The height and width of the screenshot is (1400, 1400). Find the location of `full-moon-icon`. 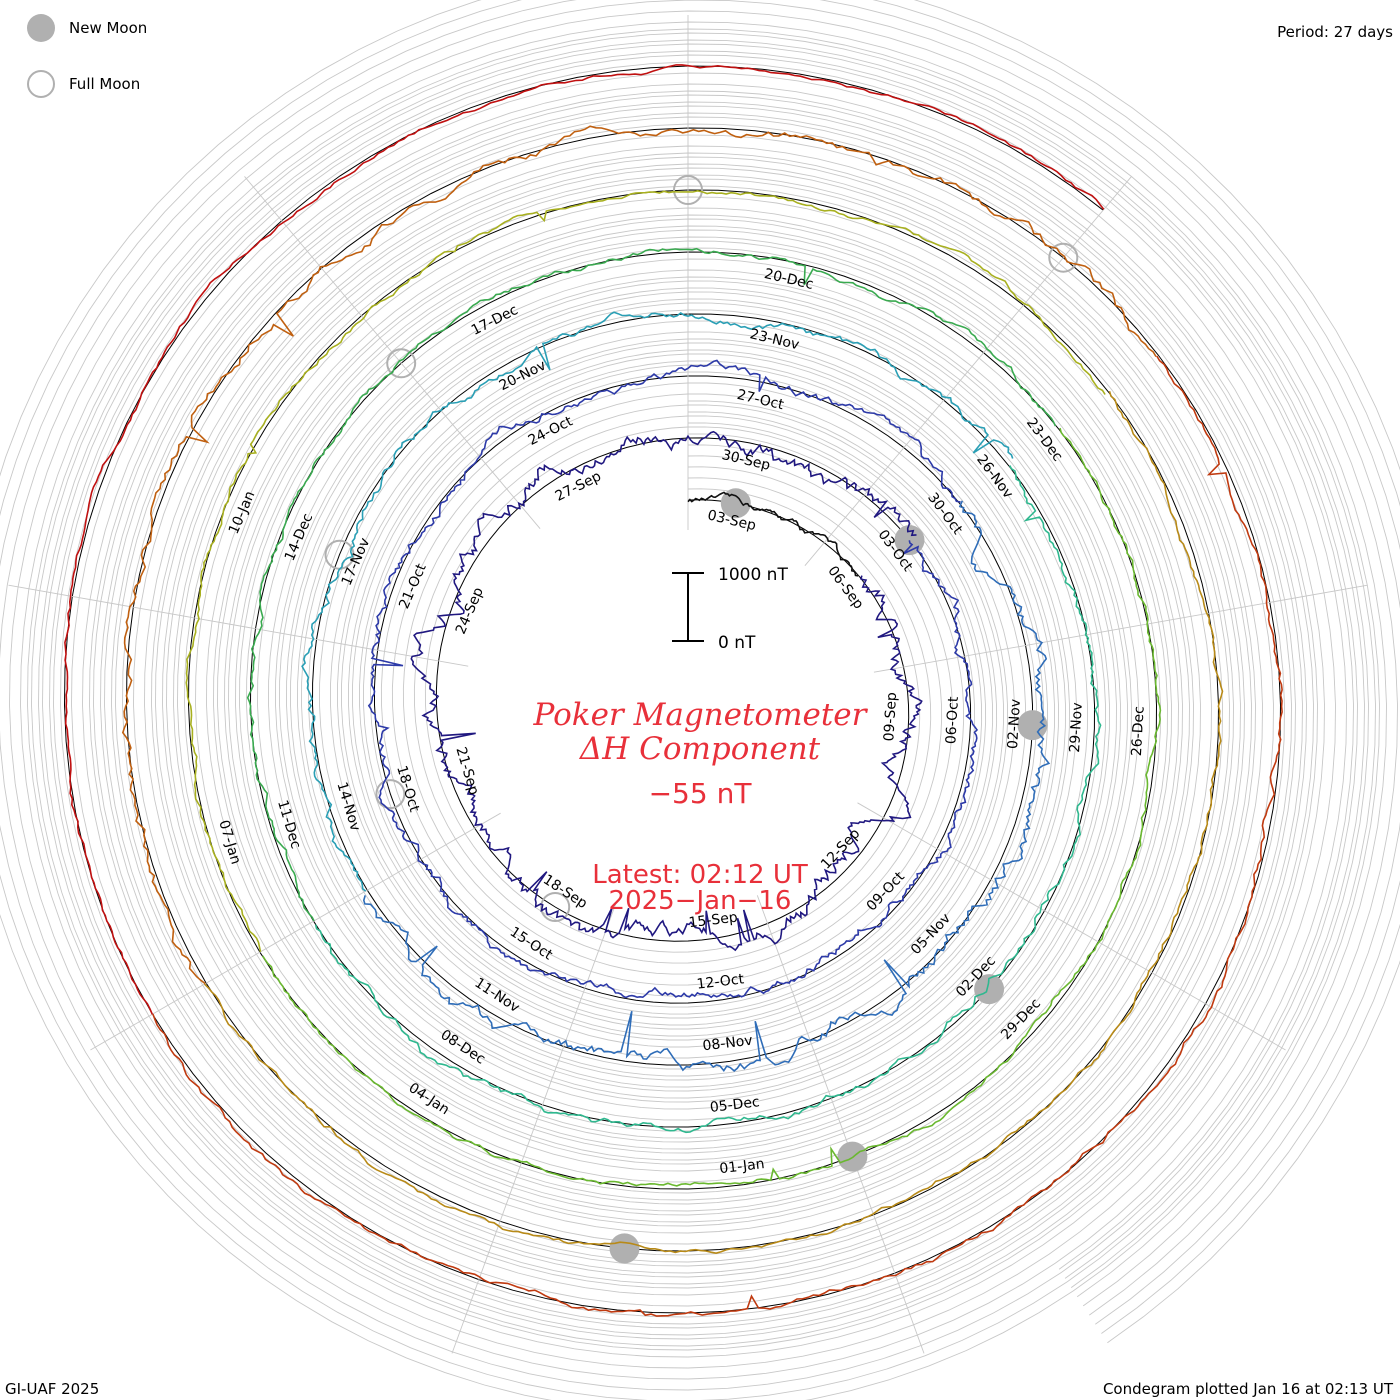

full-moon-icon is located at coordinates (41, 84).